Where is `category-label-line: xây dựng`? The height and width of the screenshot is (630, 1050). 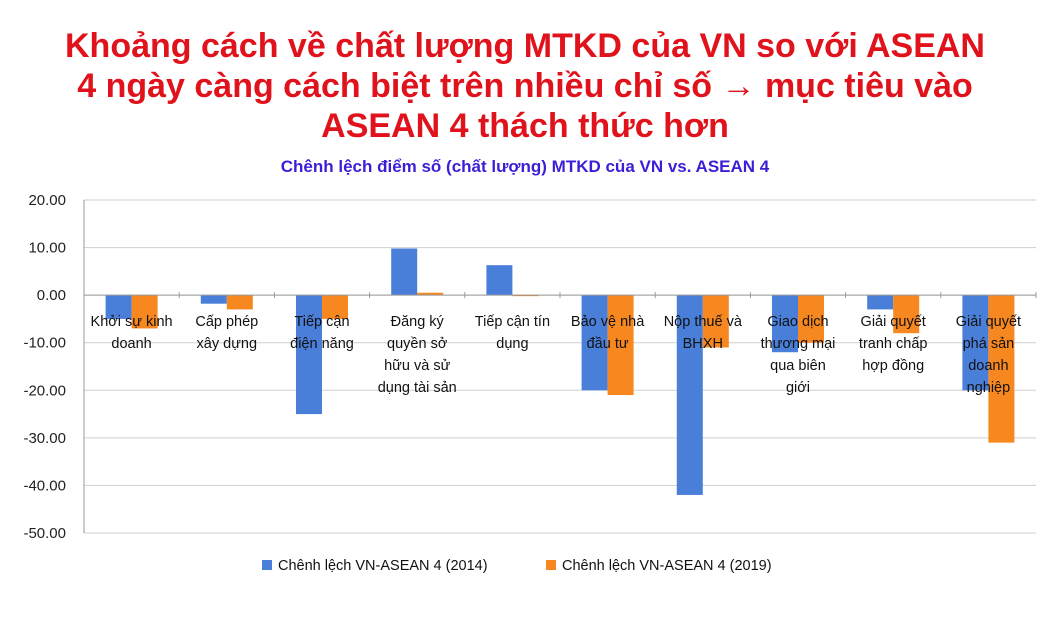
category-label-line: xây dựng is located at coordinates (227, 344).